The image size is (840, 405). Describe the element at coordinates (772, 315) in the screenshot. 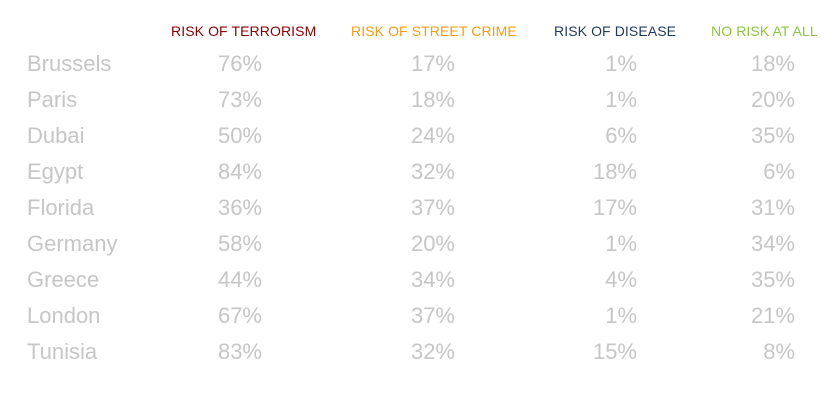

I see `table-cell: 21%` at that location.